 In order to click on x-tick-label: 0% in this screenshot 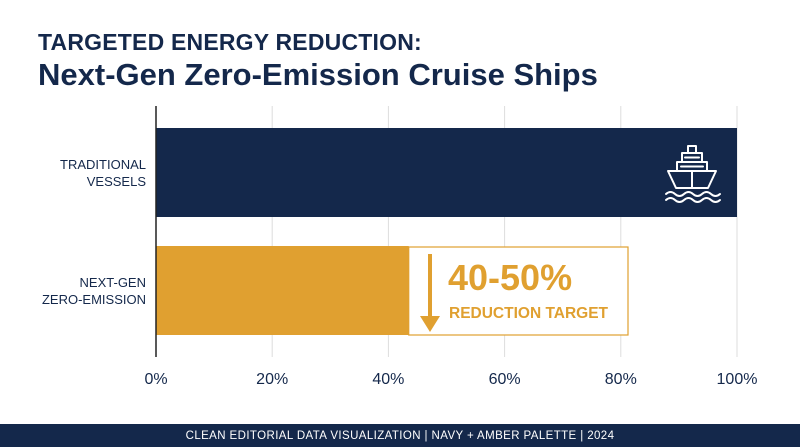, I will do `click(155, 379)`.